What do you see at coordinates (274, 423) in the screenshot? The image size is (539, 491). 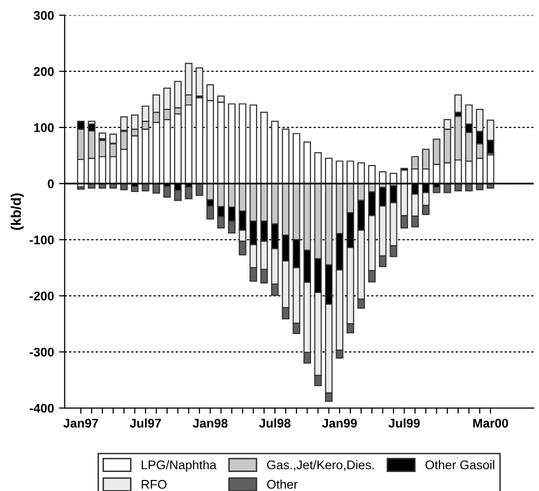 I see `x-tick-label: Jul98` at bounding box center [274, 423].